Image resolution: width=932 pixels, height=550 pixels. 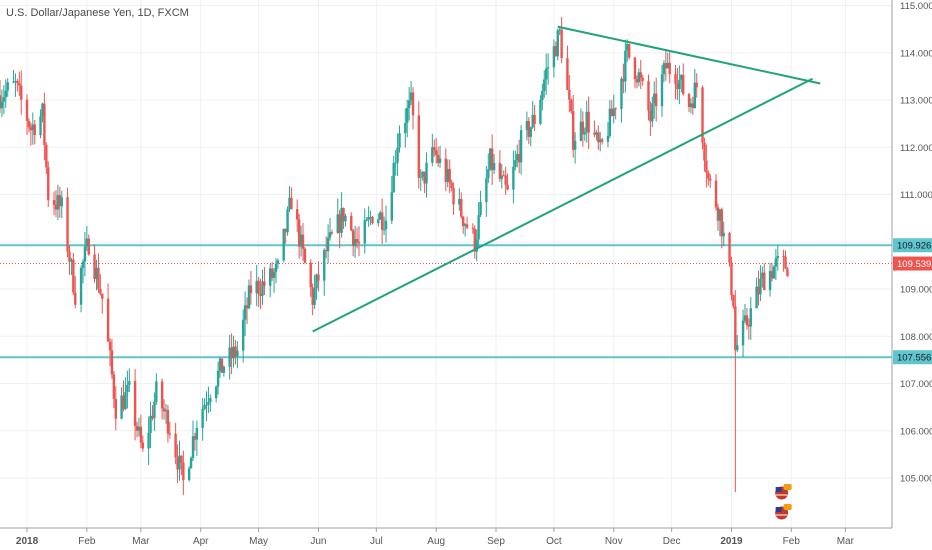 What do you see at coordinates (97, 13) in the screenshot?
I see `chart-title: U.S. Dollar/Japanese Yen, 1D, FXCM` at bounding box center [97, 13].